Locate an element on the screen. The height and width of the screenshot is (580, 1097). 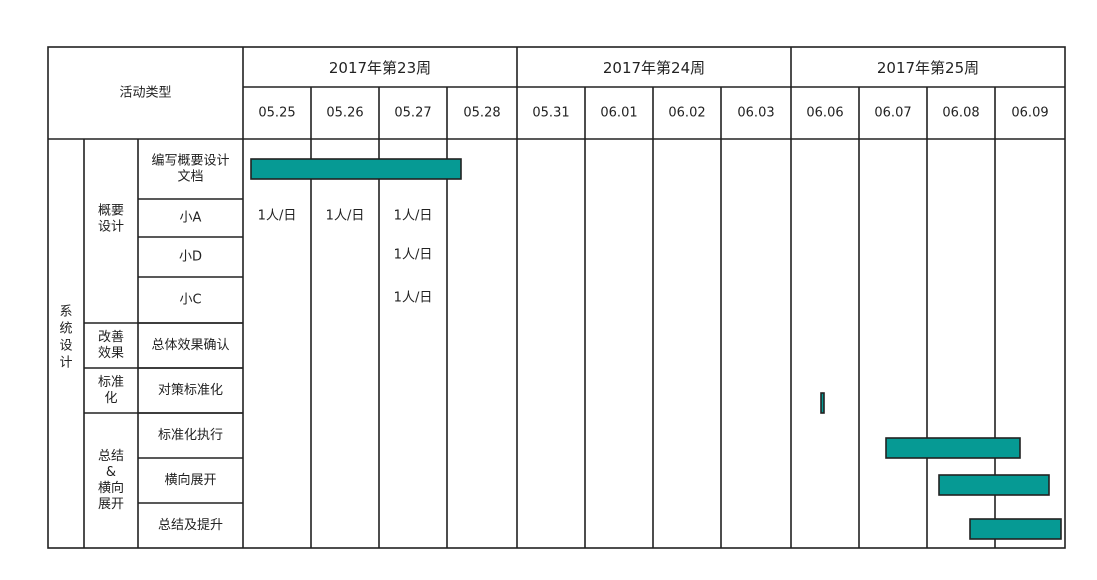
phase-label: 改善 is located at coordinates (111, 337).